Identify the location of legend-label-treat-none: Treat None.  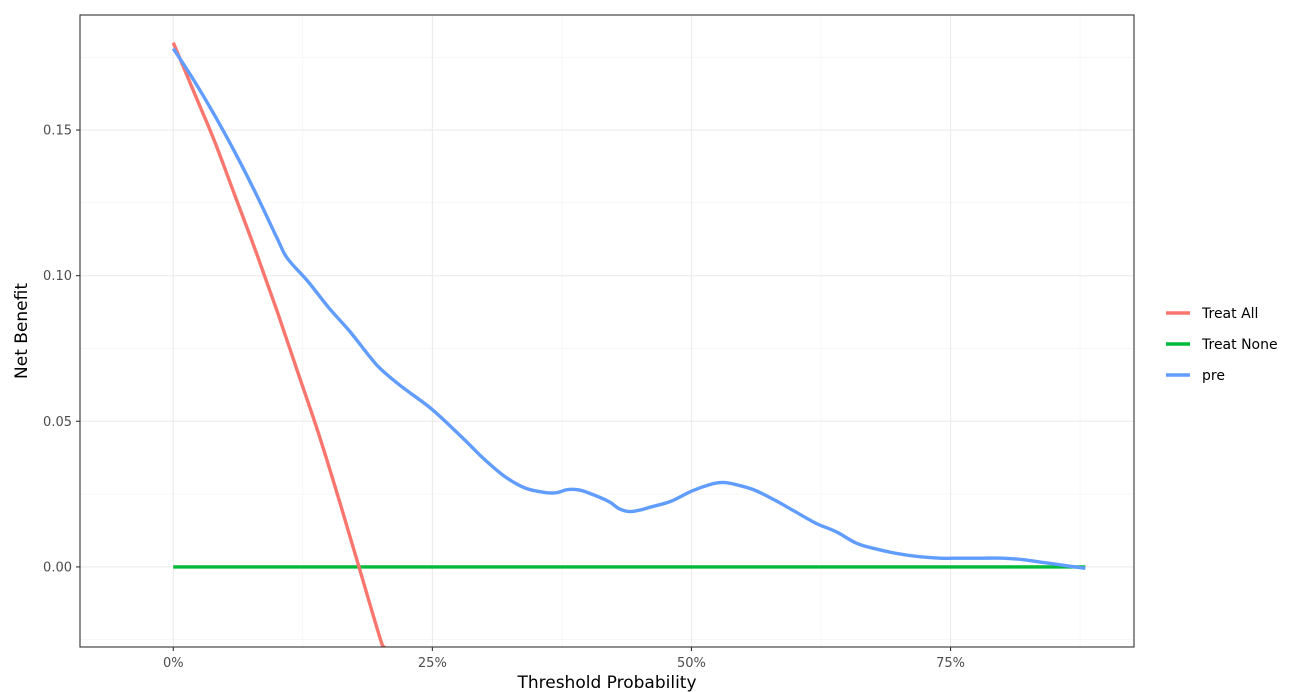
(1239, 345).